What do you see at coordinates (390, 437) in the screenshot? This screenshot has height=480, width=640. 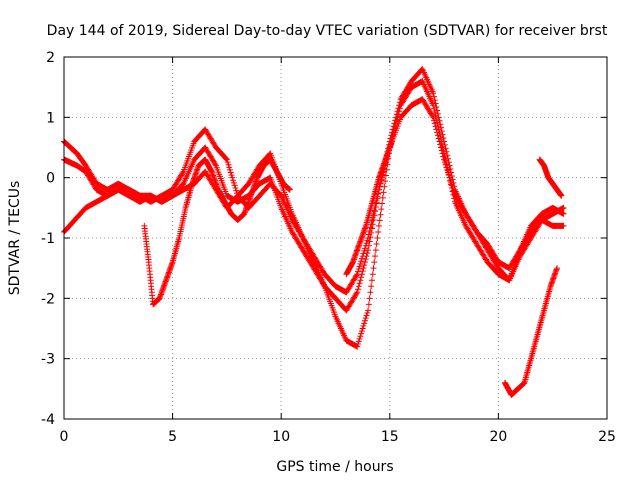 I see `x-tick-label: 15` at bounding box center [390, 437].